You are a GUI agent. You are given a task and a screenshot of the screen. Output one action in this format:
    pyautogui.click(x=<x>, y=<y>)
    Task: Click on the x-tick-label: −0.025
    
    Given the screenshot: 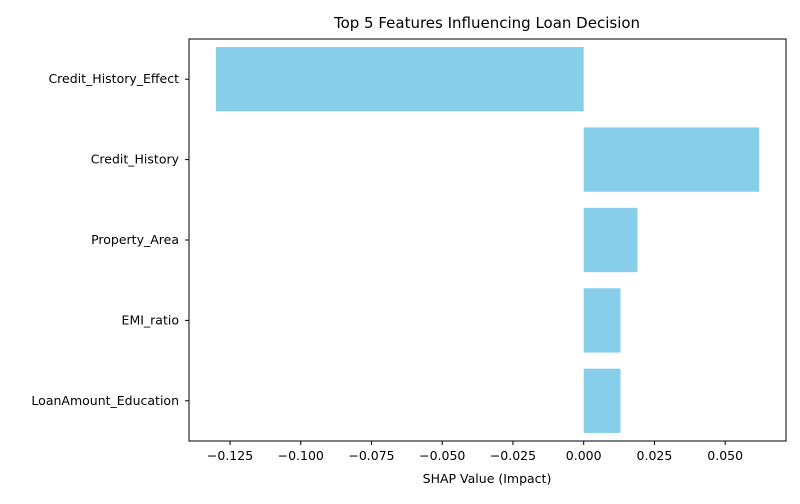 What is the action you would take?
    pyautogui.click(x=513, y=455)
    